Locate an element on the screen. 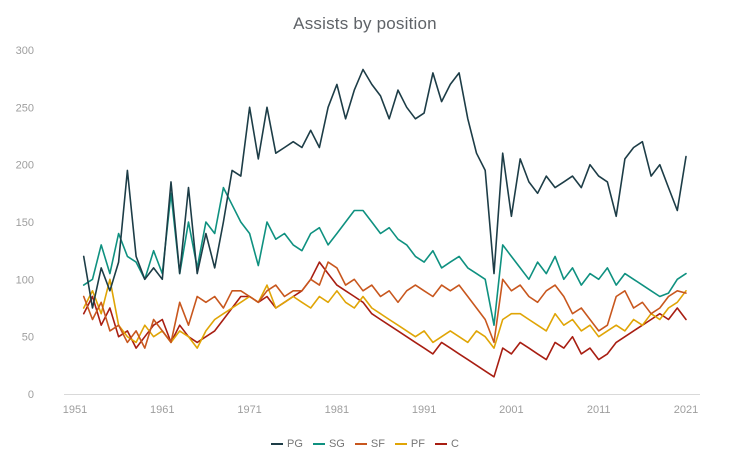 The image size is (730, 458). y-tick-label: 250 is located at coordinates (25, 108).